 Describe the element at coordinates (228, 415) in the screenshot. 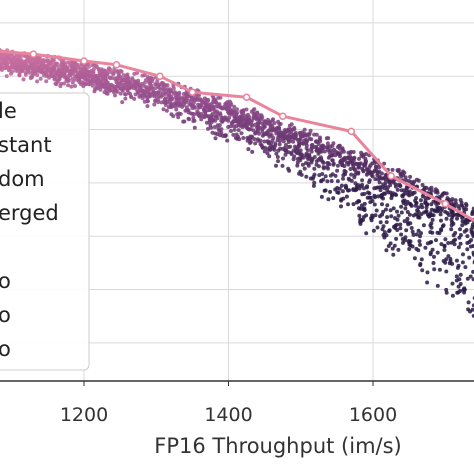

I see `x-tick-label: 1400` at that location.